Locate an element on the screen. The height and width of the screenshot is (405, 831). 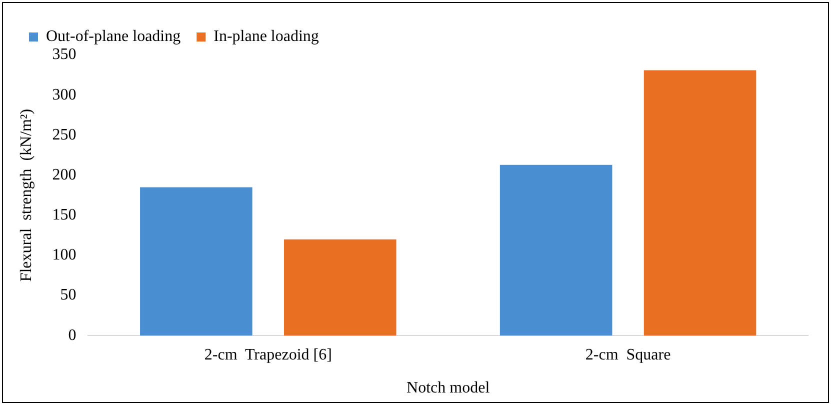
y-tick-label: 200 is located at coordinates (64, 175).